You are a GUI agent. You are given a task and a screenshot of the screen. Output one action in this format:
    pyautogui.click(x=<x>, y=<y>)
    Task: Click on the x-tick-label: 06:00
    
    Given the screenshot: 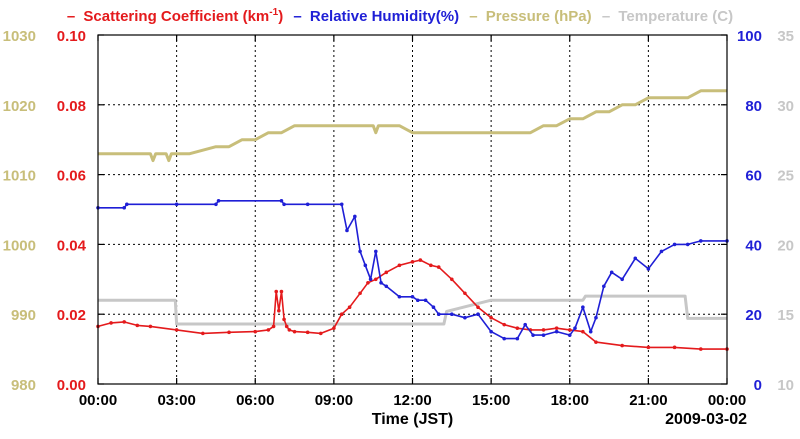 What is the action you would take?
    pyautogui.click(x=255, y=400)
    